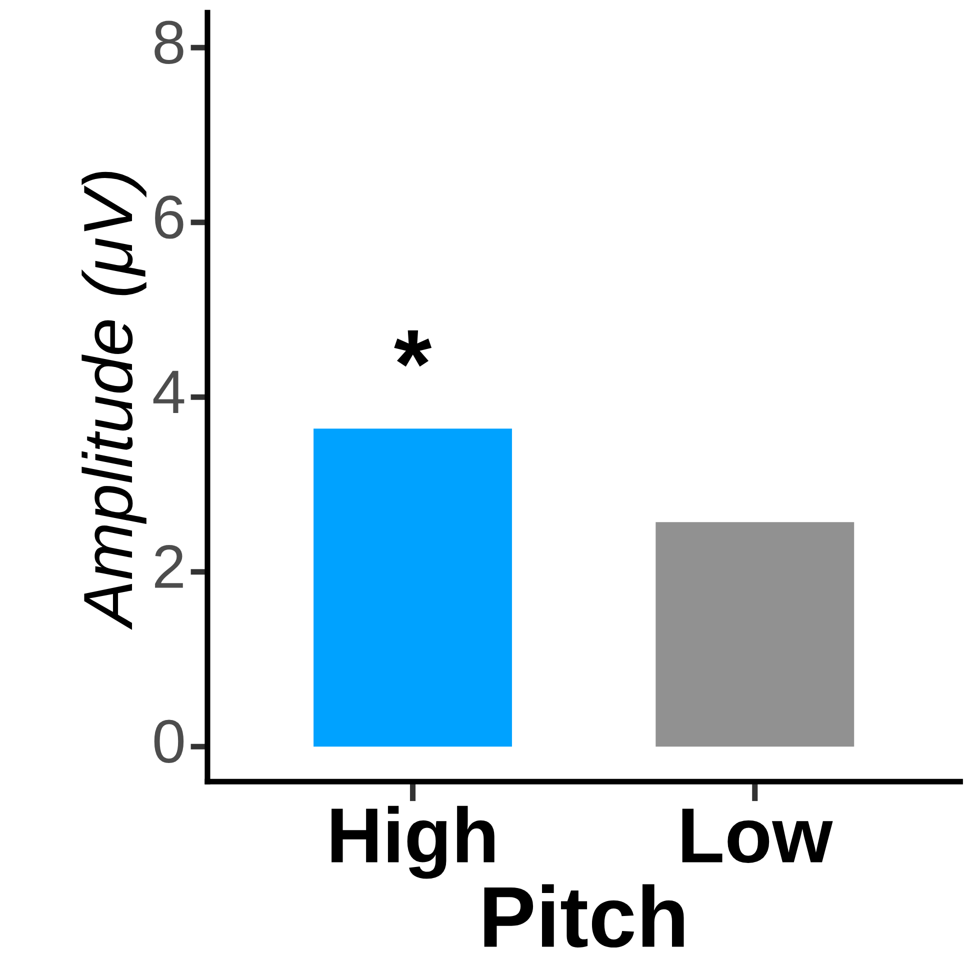  What do you see at coordinates (413, 842) in the screenshot?
I see `x-tick-label: High` at bounding box center [413, 842].